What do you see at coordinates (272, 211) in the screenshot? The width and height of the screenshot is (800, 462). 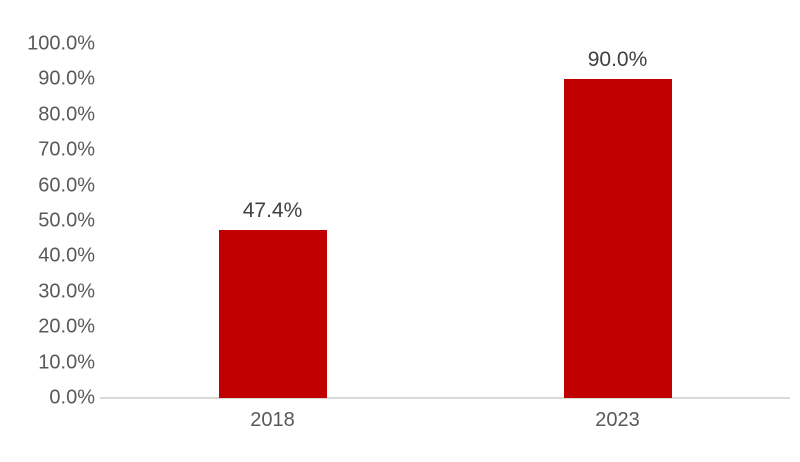 I see `bar-value-label: 47.4%` at bounding box center [272, 211].